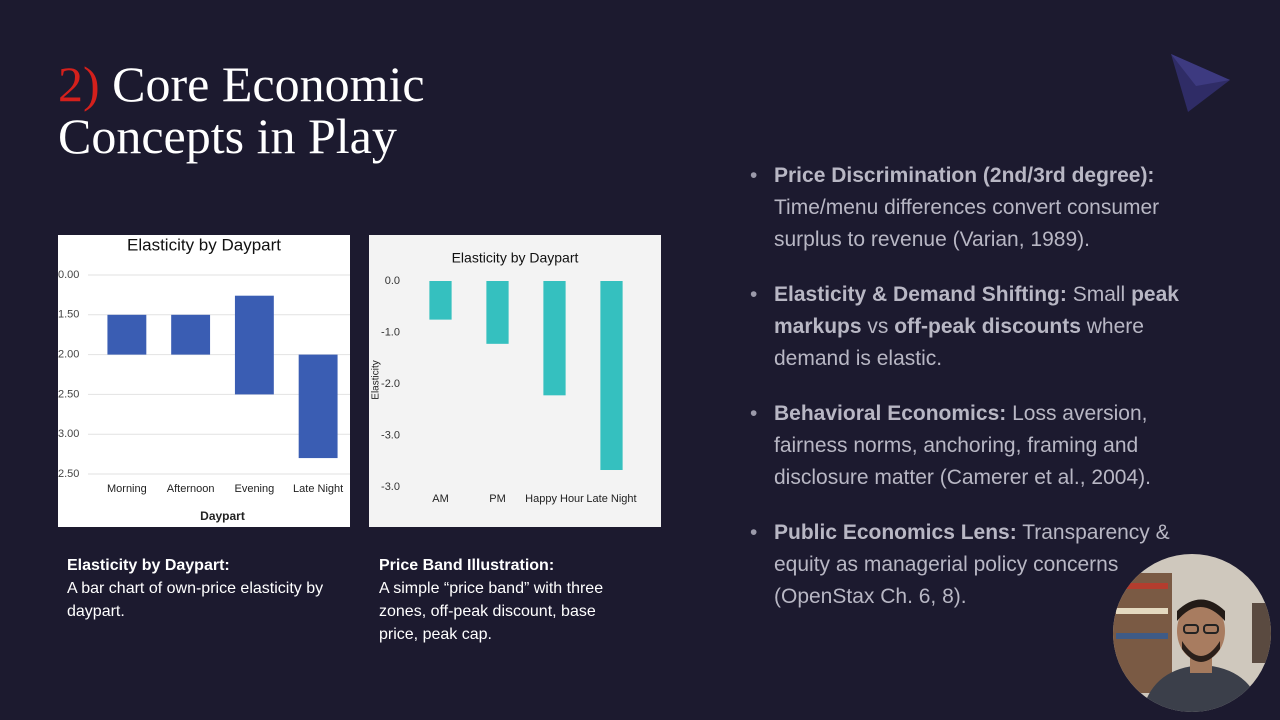  Describe the element at coordinates (68, 275) in the screenshot. I see `y-tick-label: 0.00` at that location.